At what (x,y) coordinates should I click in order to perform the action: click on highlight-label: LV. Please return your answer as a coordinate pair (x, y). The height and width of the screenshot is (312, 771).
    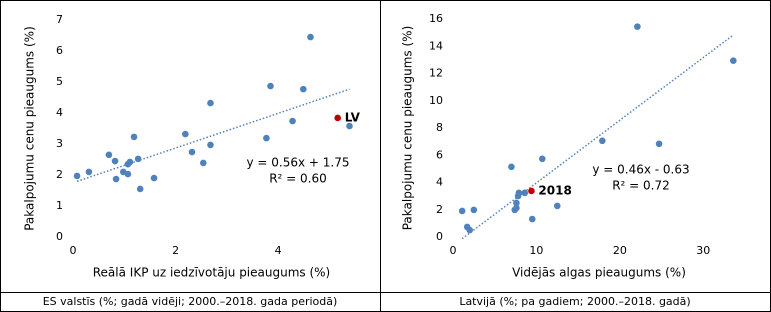
    Looking at the image, I should click on (353, 117).